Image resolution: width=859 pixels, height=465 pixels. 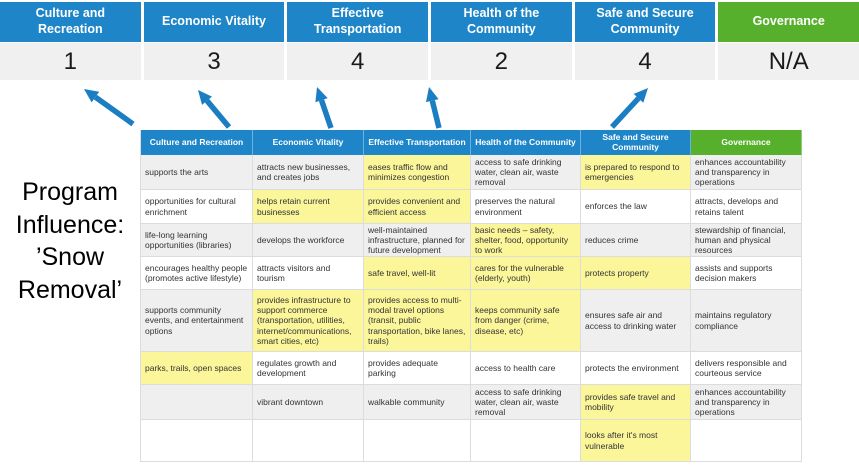 I want to click on priority-header-health-of-the-community: Health of the Community, so click(x=501, y=22).